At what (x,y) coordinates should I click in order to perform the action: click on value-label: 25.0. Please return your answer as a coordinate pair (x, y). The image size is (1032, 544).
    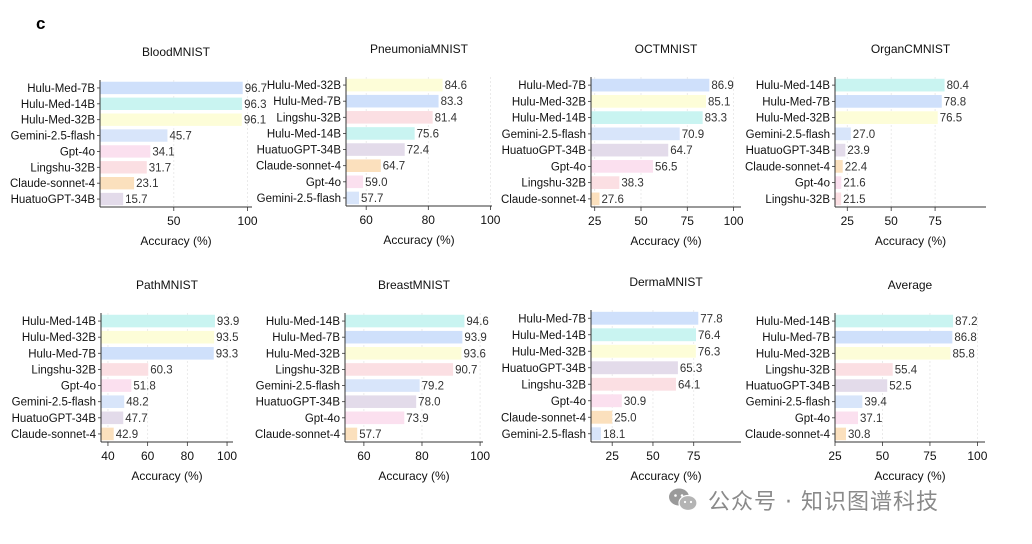
    Looking at the image, I should click on (625, 418).